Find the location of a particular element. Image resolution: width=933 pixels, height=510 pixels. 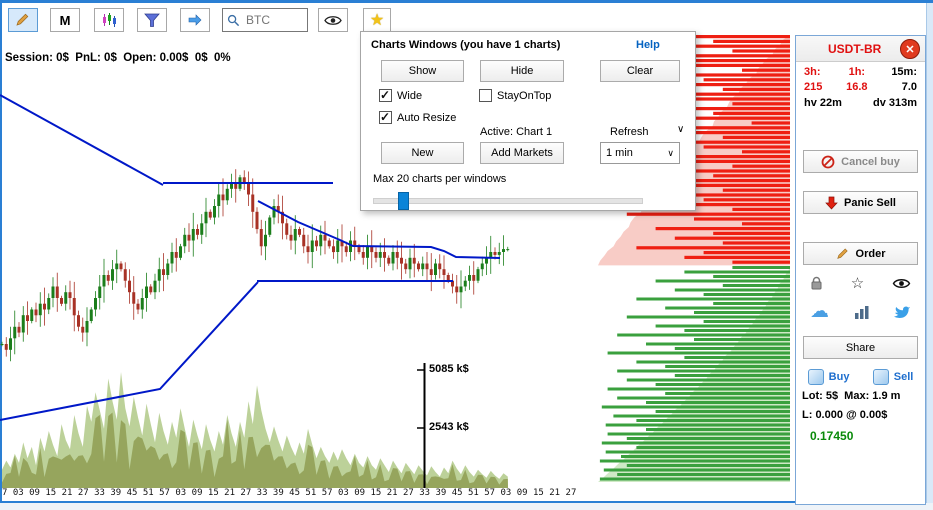

symbol-search is located at coordinates (265, 20).